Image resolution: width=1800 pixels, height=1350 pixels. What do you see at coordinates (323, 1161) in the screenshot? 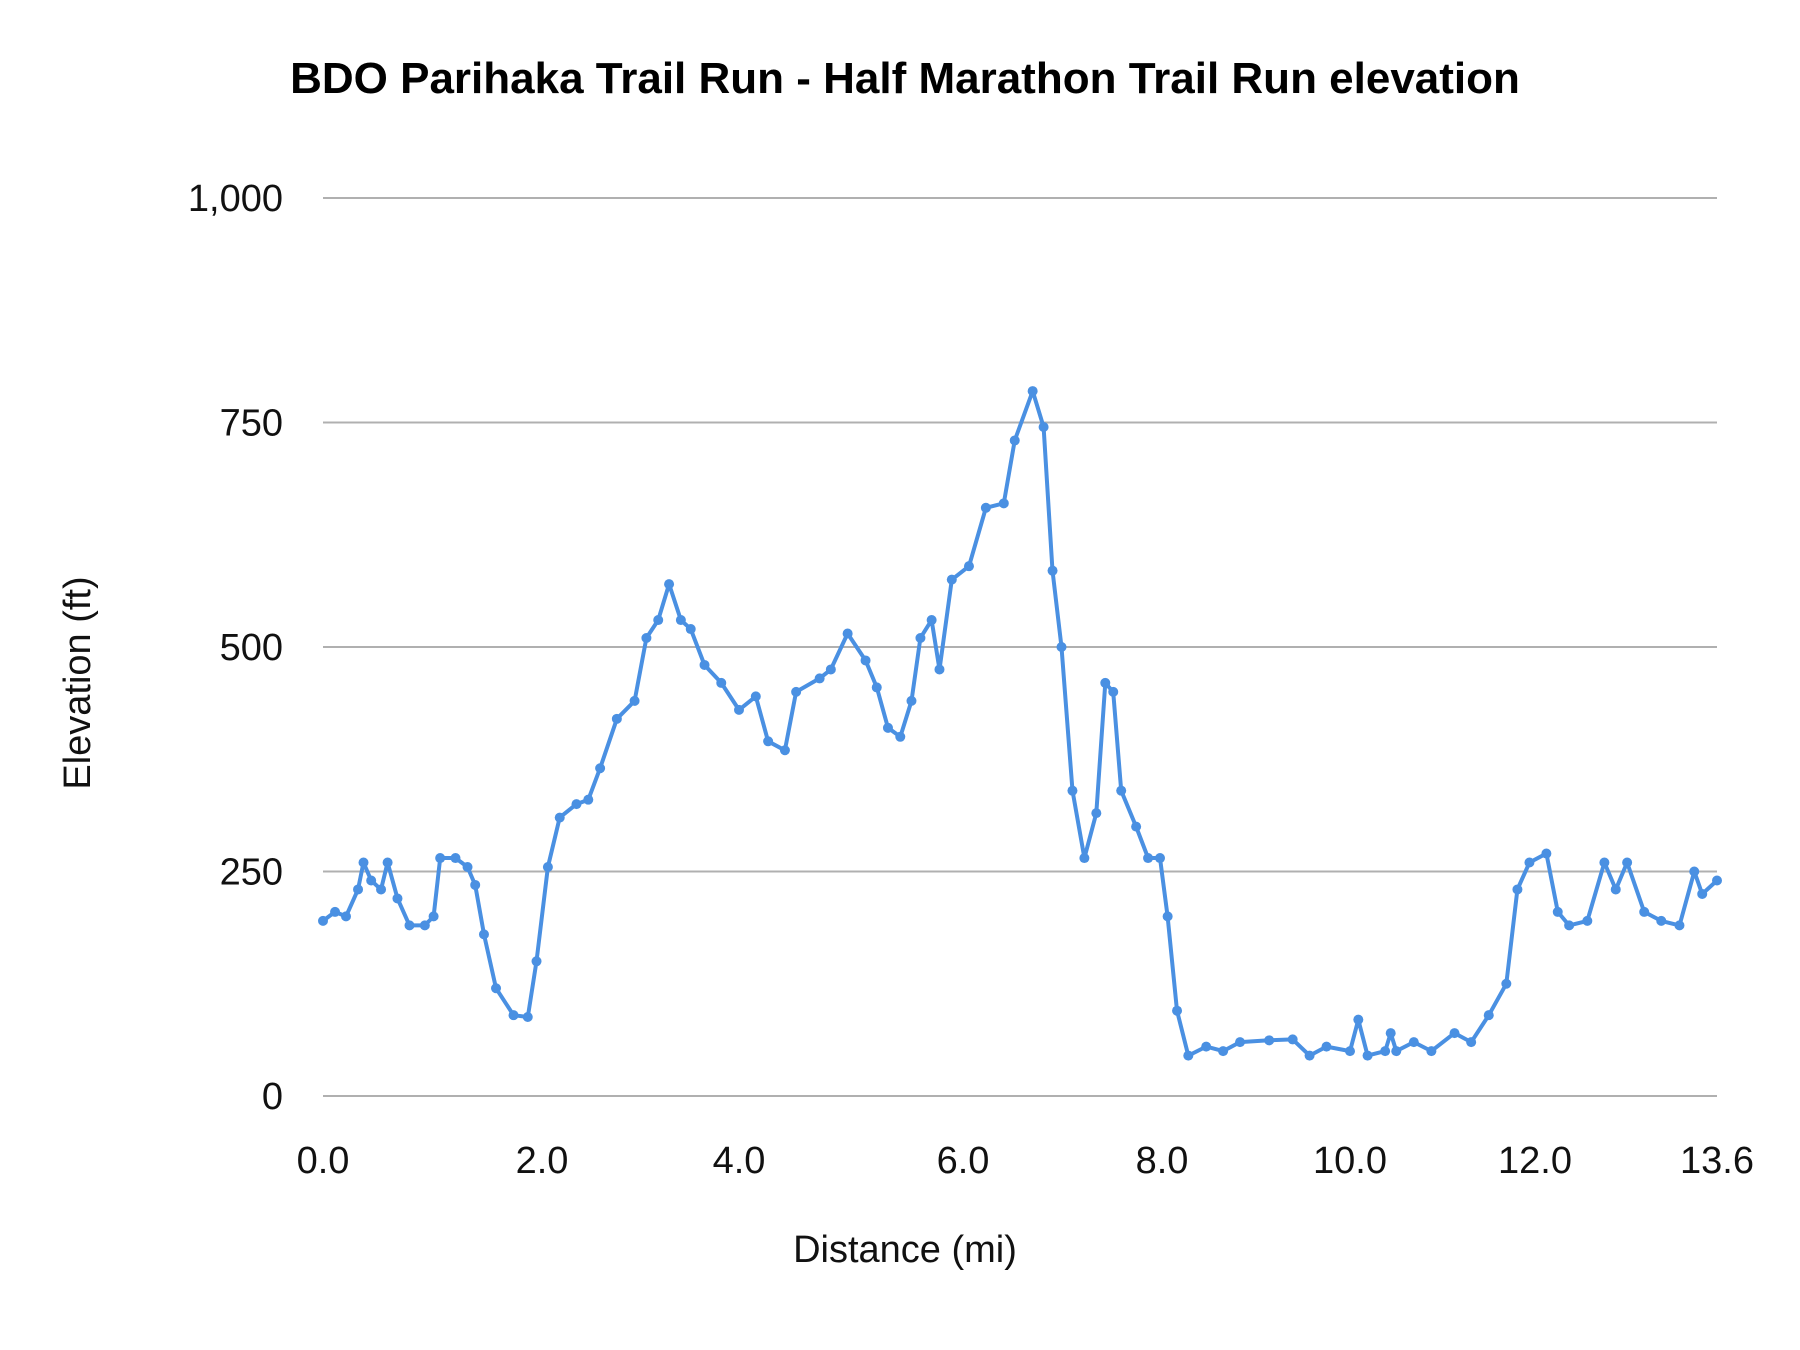
I see `x-tick-label: 0.0` at bounding box center [323, 1161].